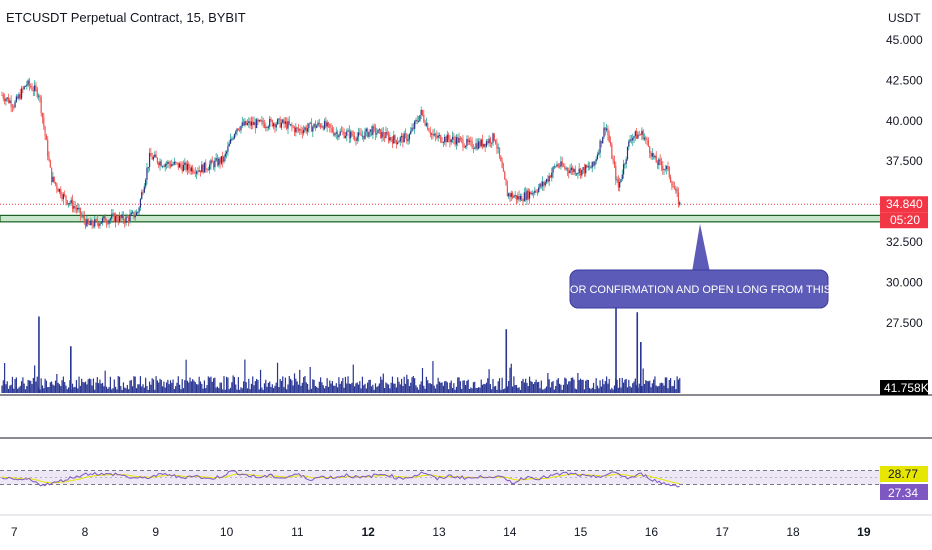 The image size is (932, 550). Describe the element at coordinates (904, 204) in the screenshot. I see `last-price-badge` at that location.